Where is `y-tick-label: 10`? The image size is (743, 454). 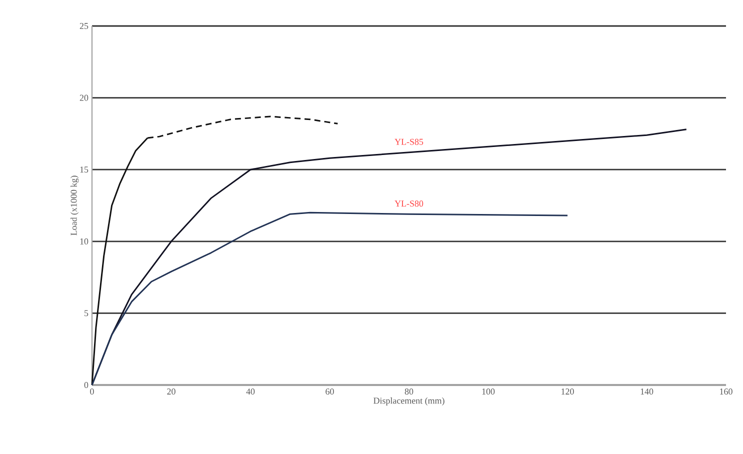
y-tick-label: 10 is located at coordinates (84, 241).